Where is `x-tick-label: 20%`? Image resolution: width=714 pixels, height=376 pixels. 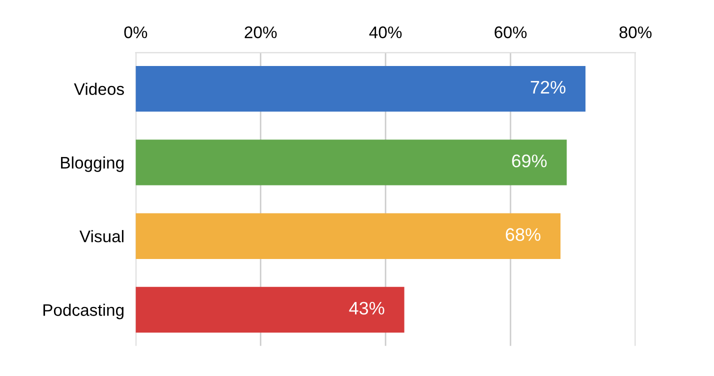
x-tick-label: 20% is located at coordinates (260, 32).